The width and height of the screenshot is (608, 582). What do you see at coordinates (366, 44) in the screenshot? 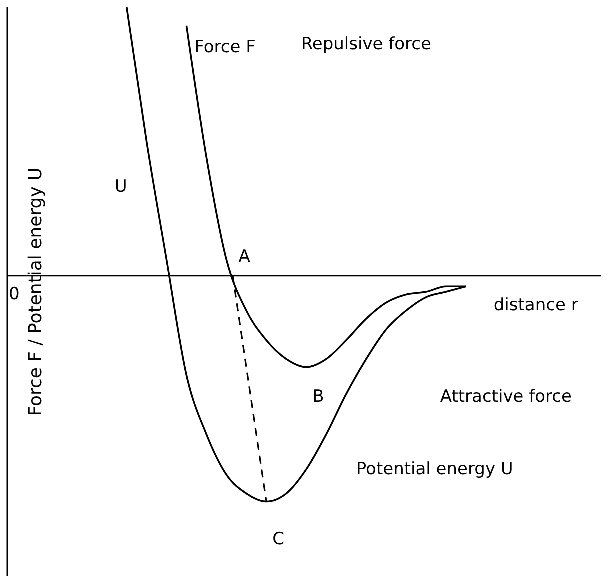
I see `annotation: Repulsive force` at bounding box center [366, 44].